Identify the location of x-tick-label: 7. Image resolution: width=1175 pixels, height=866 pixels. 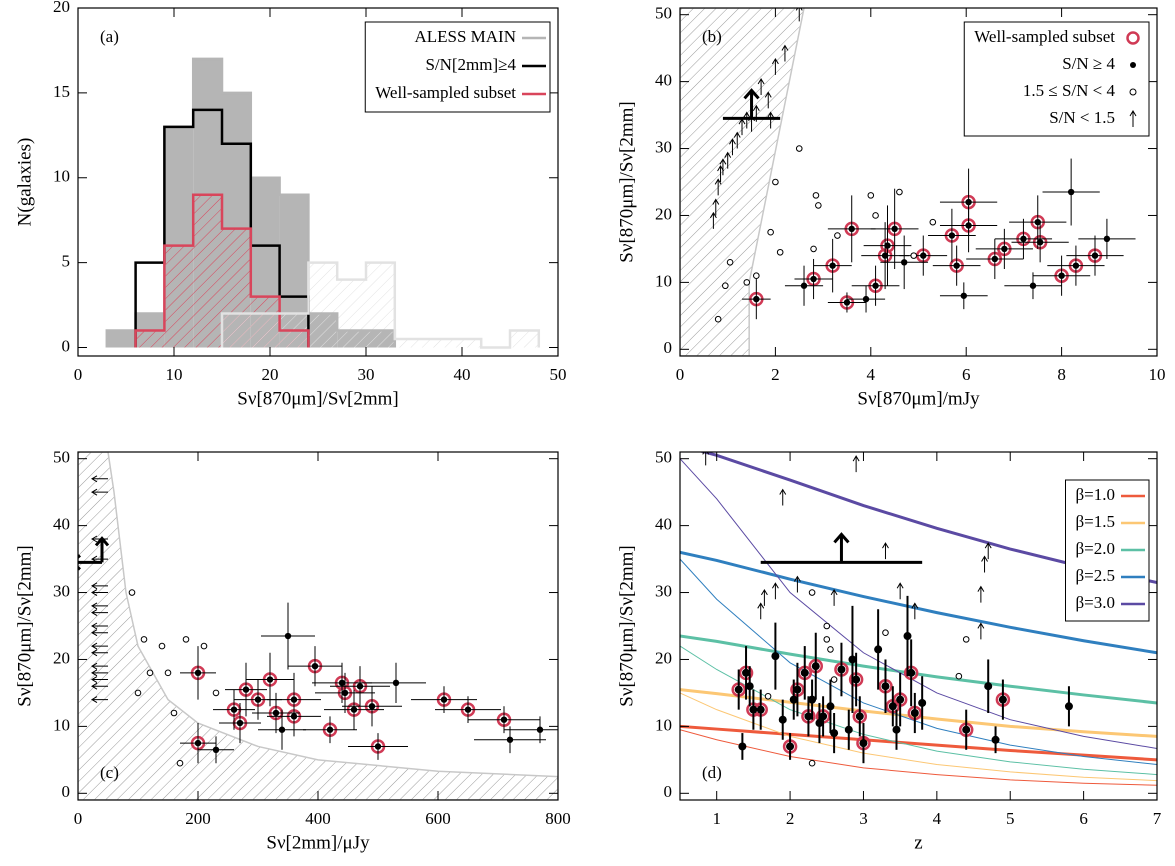
(1157, 818).